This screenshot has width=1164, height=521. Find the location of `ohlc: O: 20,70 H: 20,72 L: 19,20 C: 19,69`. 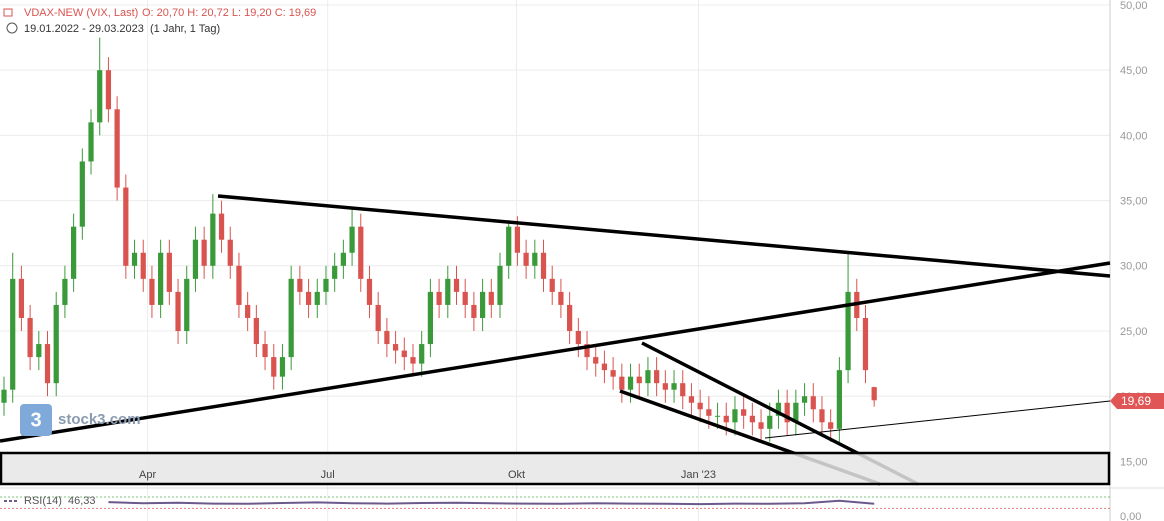

ohlc: O: 20,70 H: 20,72 L: 19,20 C: 19,69 is located at coordinates (229, 13).